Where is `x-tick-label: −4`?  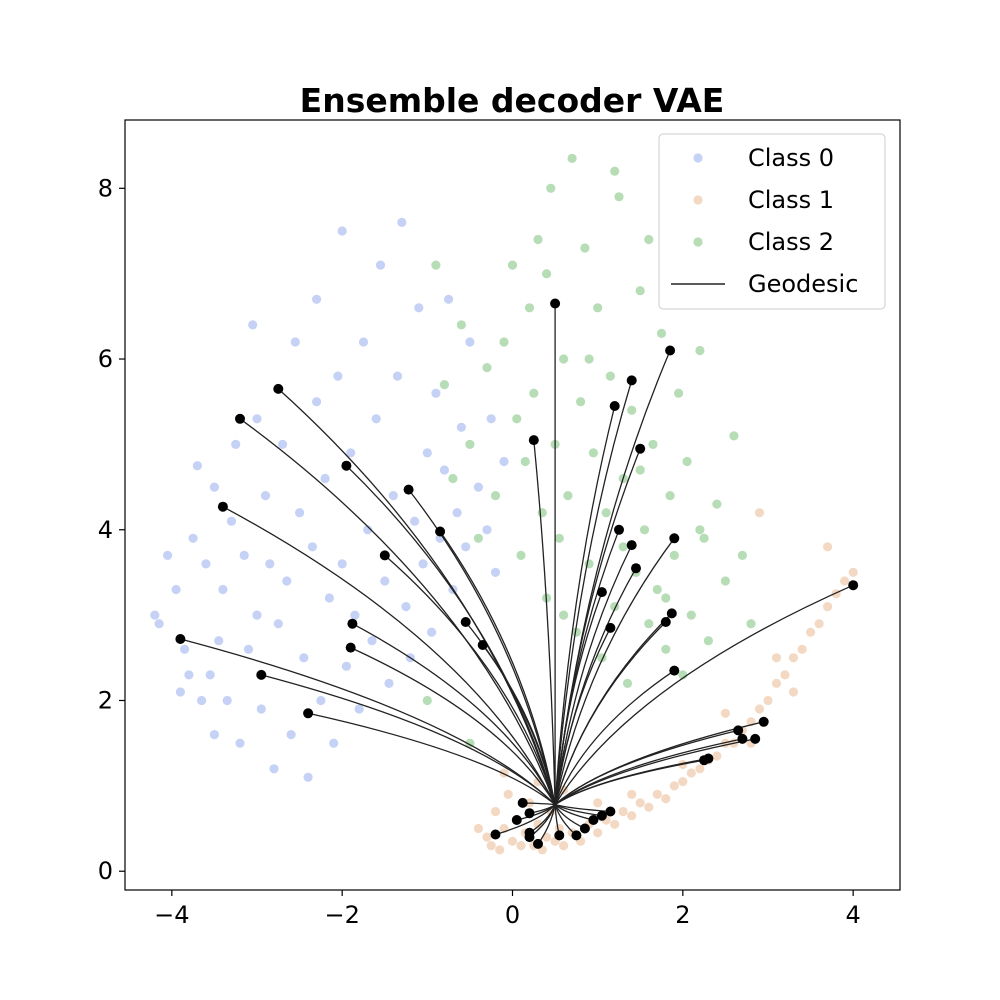
x-tick-label: −4 is located at coordinates (171, 915).